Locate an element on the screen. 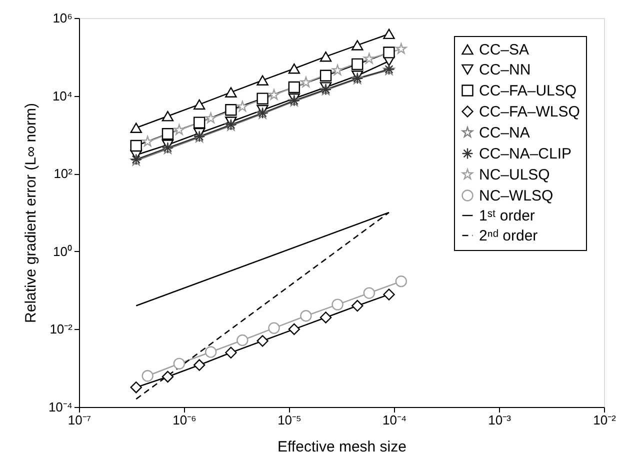 The height and width of the screenshot is (464, 617). y-tick-label: 10⁴ is located at coordinates (62, 96).